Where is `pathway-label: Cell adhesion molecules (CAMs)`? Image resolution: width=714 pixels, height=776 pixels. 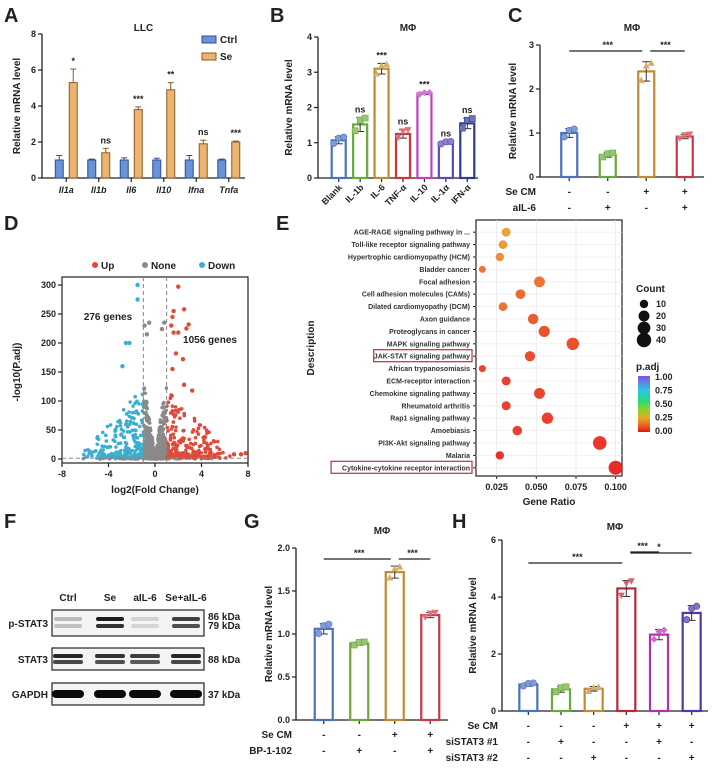
pathway-label: Cell adhesion molecules (CAMs) is located at coordinates (416, 295).